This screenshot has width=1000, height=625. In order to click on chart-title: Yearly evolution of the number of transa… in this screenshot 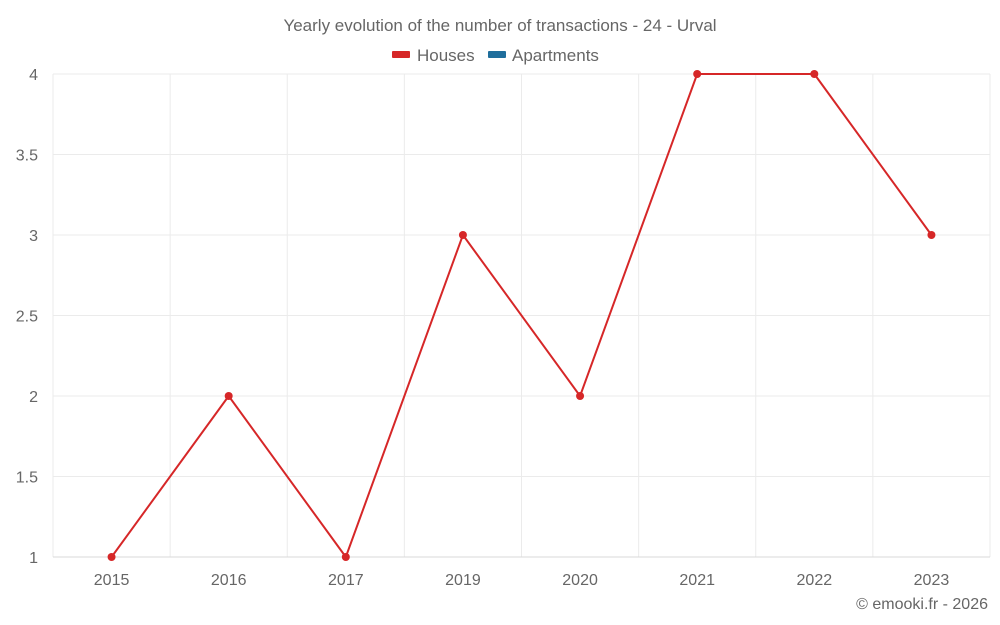, I will do `click(499, 25)`.